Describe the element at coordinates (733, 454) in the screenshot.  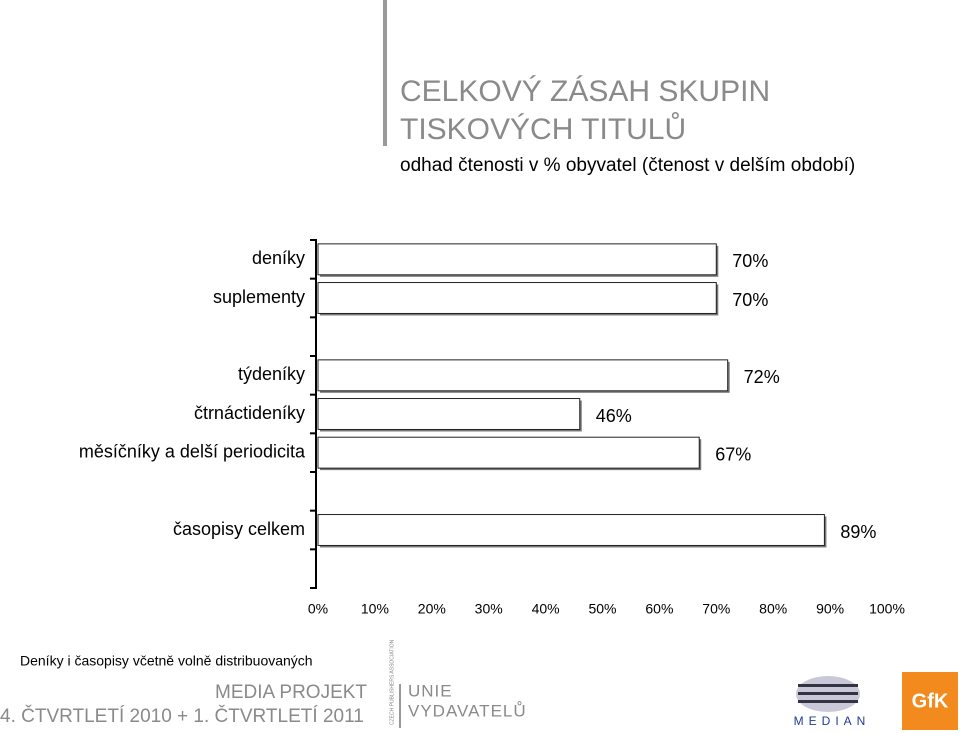
I see `value-label: 67%` at that location.